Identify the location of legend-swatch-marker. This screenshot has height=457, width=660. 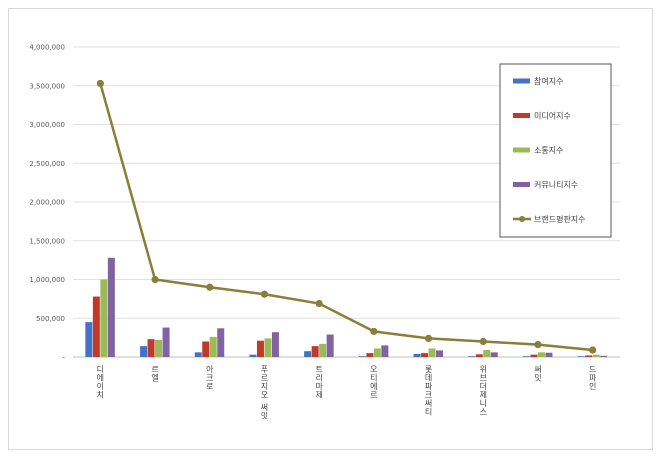
(522, 219).